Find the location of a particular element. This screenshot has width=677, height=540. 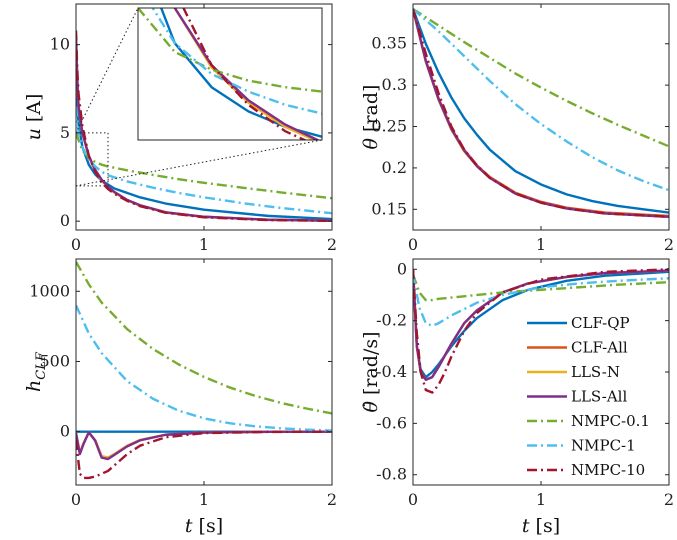

theta-ytick-label: 0.15 is located at coordinates (389, 208).